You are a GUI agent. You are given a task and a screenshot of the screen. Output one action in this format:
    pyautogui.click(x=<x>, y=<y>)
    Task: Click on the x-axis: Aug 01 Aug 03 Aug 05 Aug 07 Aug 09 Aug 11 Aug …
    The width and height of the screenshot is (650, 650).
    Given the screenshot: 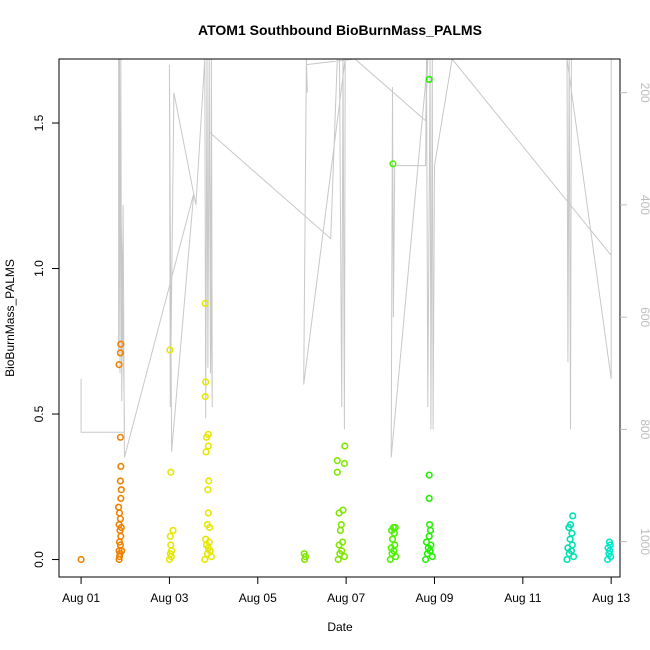 What is the action you would take?
    pyautogui.click(x=346, y=591)
    